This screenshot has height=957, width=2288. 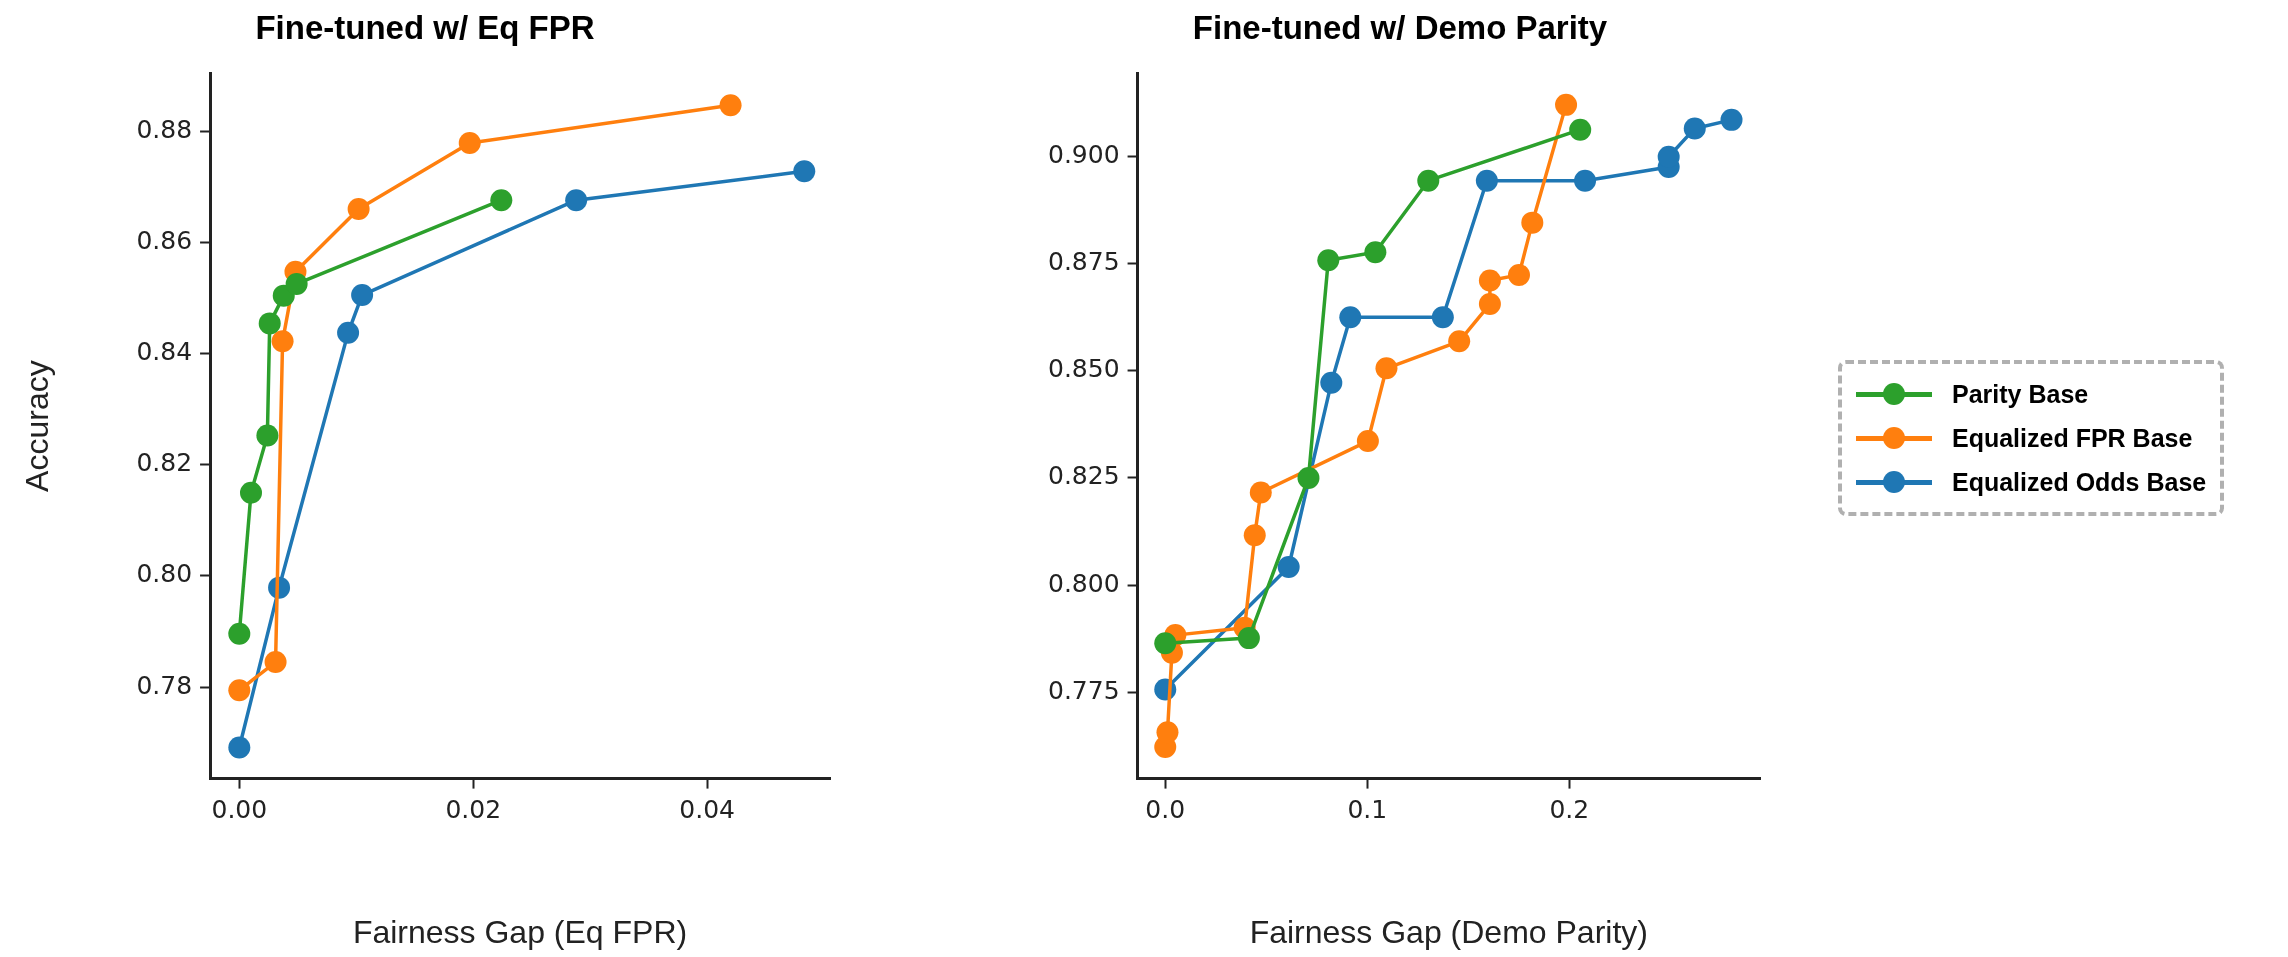 What do you see at coordinates (2079, 482) in the screenshot?
I see `legend-label: Equalized Odds Base` at bounding box center [2079, 482].